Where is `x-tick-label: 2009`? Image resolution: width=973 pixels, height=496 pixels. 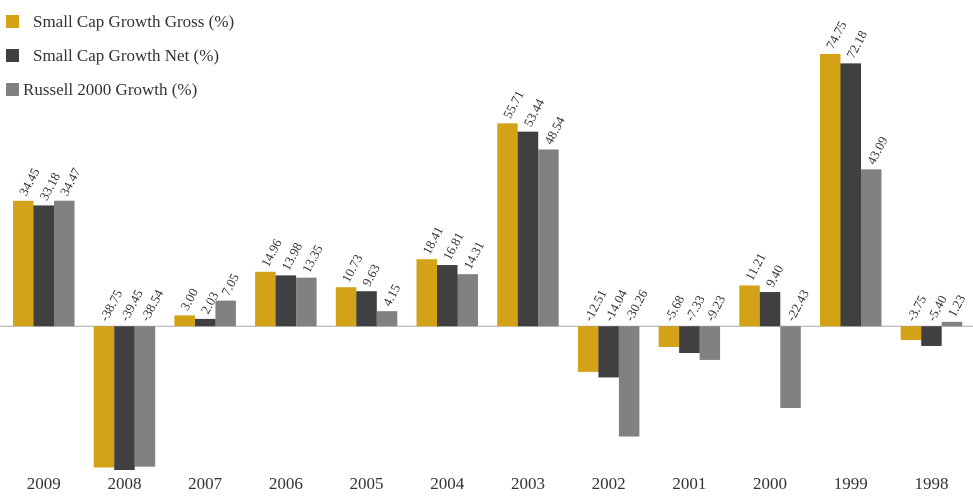 x-tick-label: 2009 is located at coordinates (44, 483).